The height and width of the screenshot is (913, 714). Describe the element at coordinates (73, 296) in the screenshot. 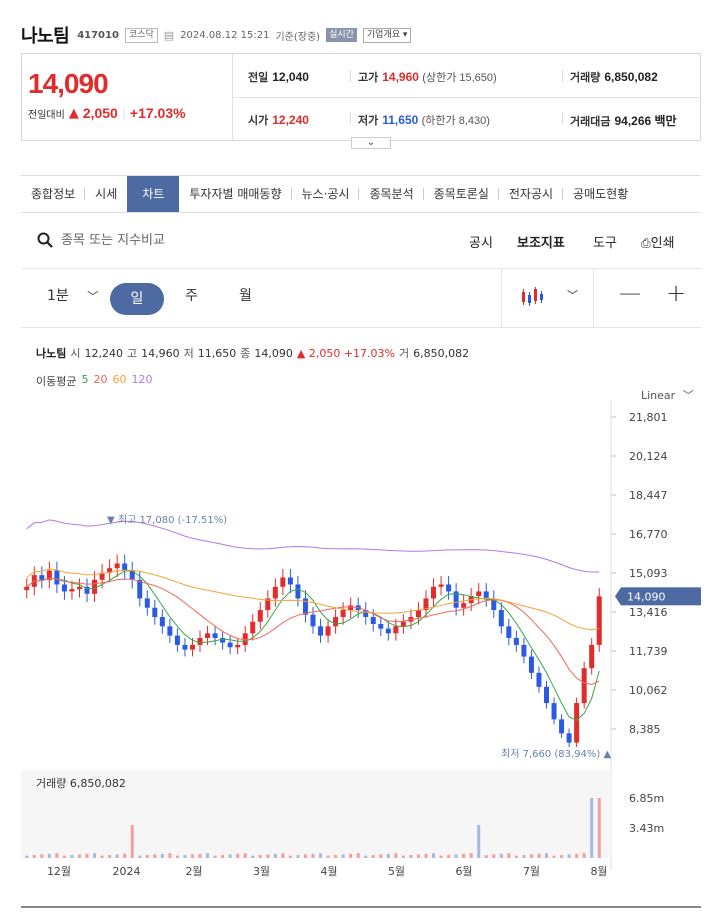

I see `period-minute-select: 1분 ﹀` at that location.